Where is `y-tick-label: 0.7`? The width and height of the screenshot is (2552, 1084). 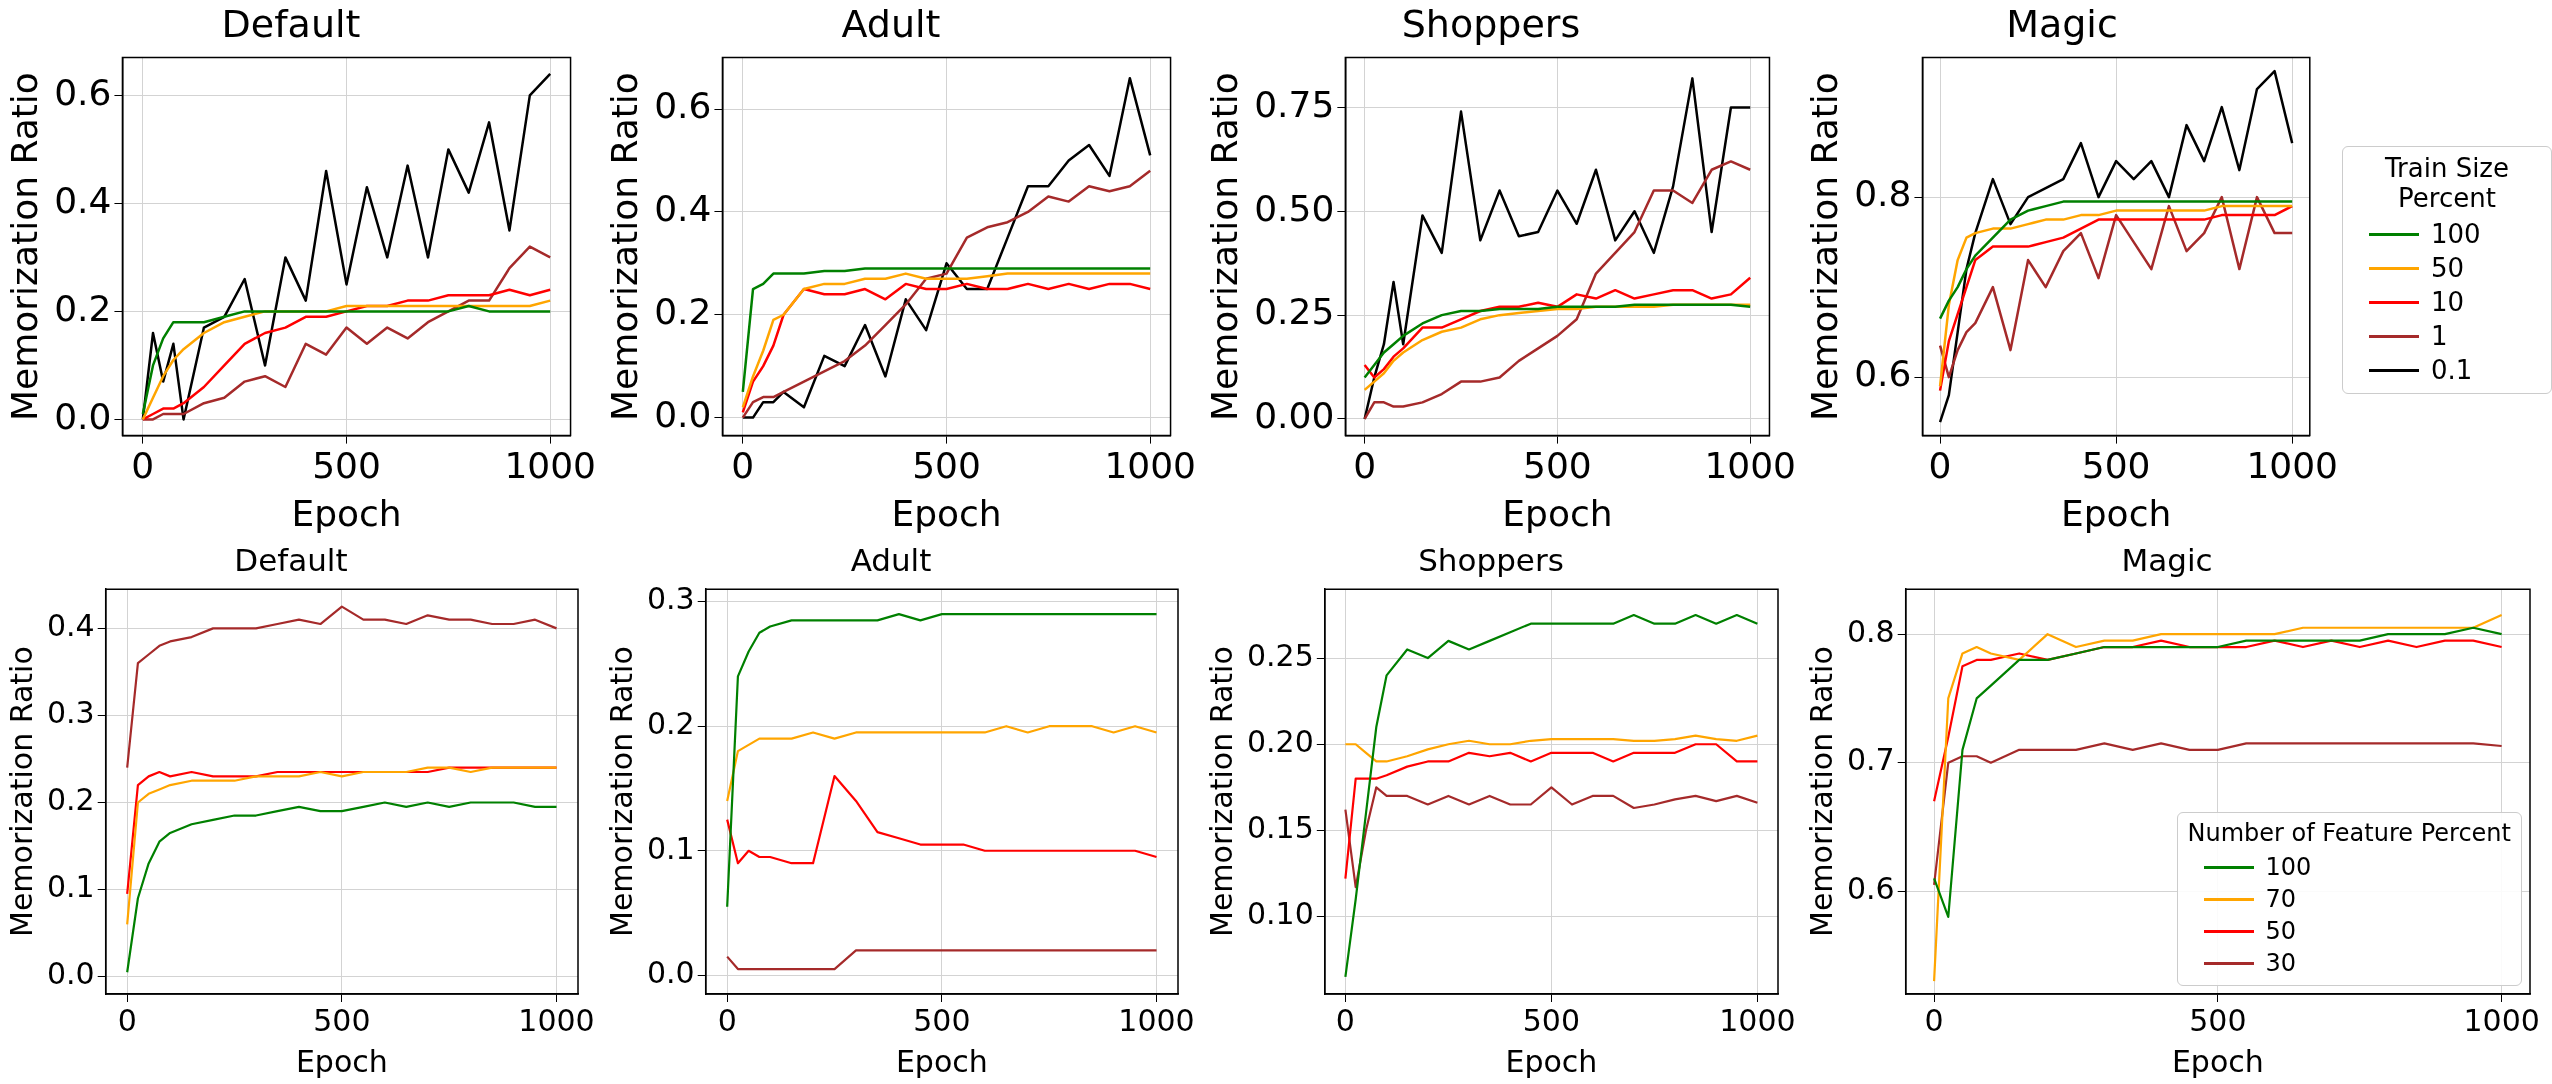
y-tick-label: 0.7 is located at coordinates (1870, 760).